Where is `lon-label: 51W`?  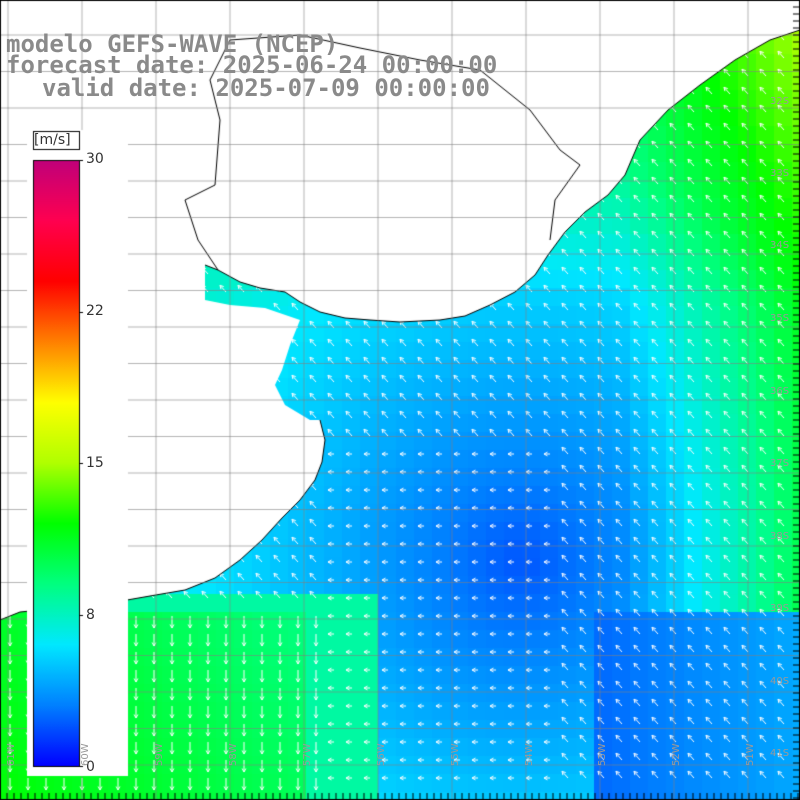
lon-label: 51W is located at coordinates (750, 754).